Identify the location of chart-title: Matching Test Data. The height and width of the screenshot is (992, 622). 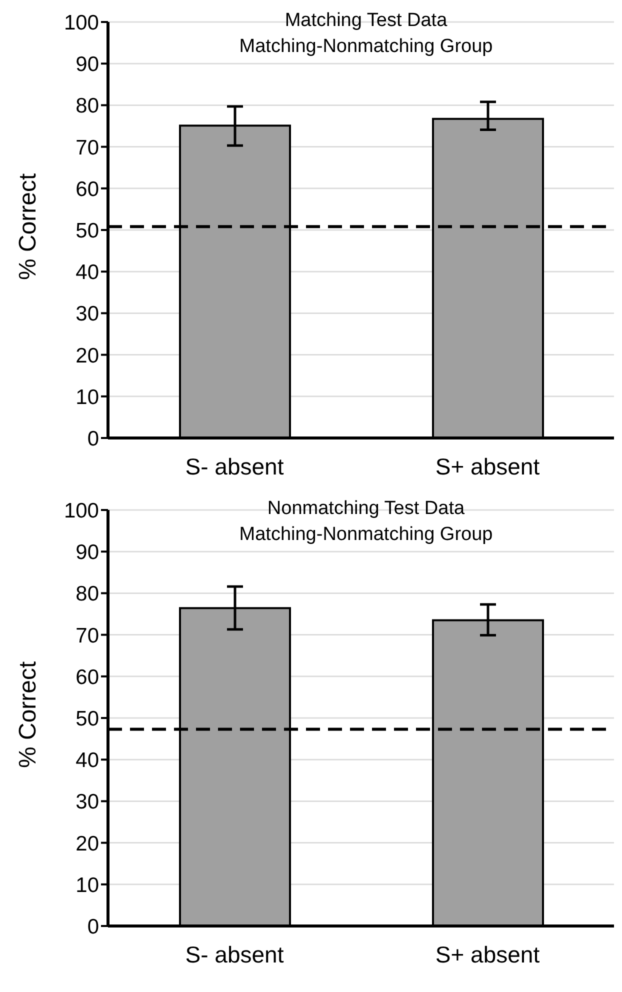
(366, 21).